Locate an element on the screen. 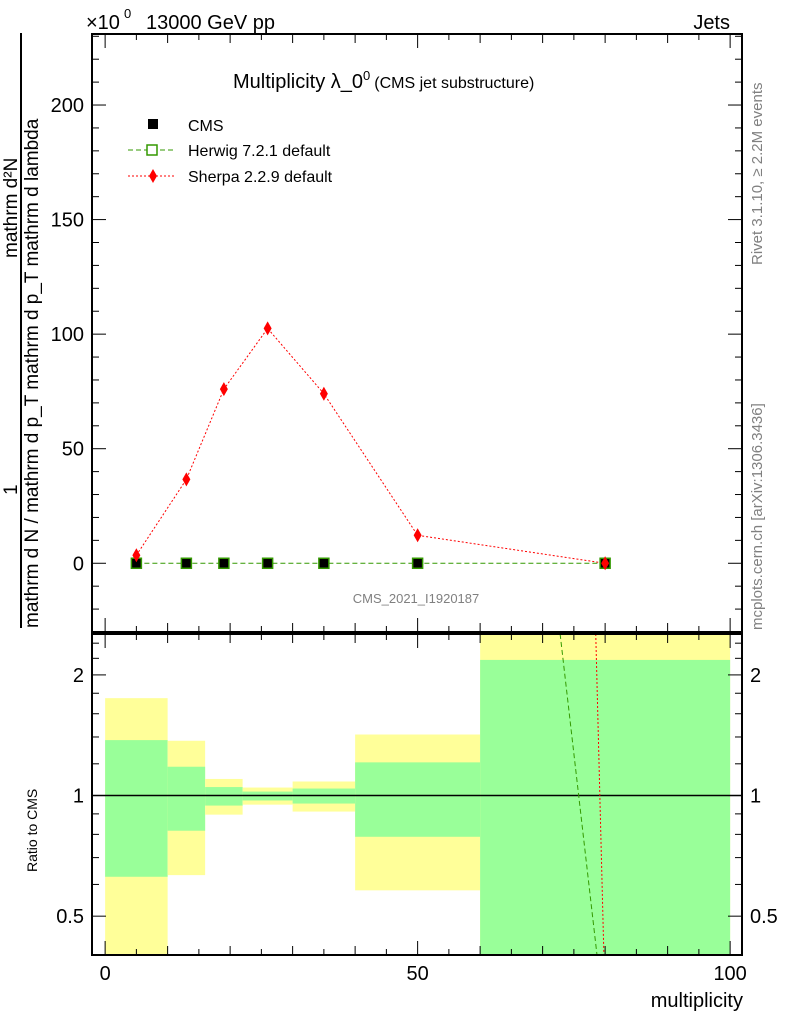  legend-sherpa-marker is located at coordinates (153, 176).